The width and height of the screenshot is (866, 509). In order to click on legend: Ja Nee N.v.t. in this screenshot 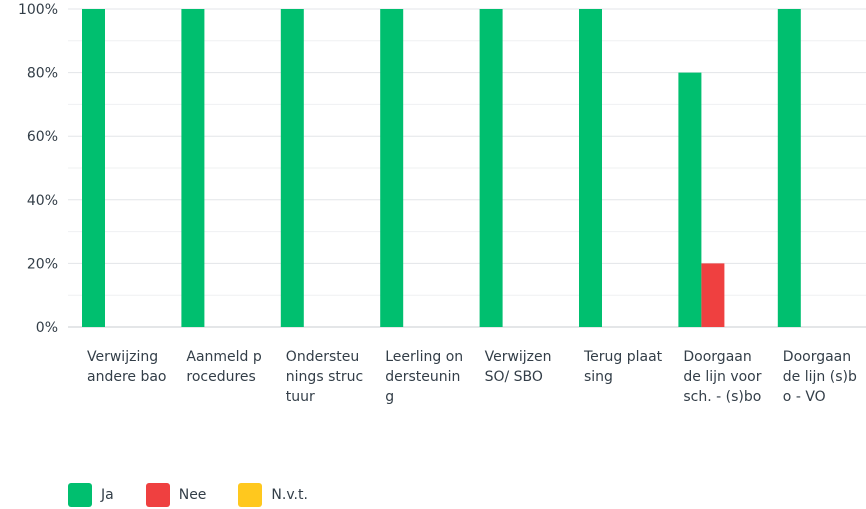, I will do `click(204, 495)`.